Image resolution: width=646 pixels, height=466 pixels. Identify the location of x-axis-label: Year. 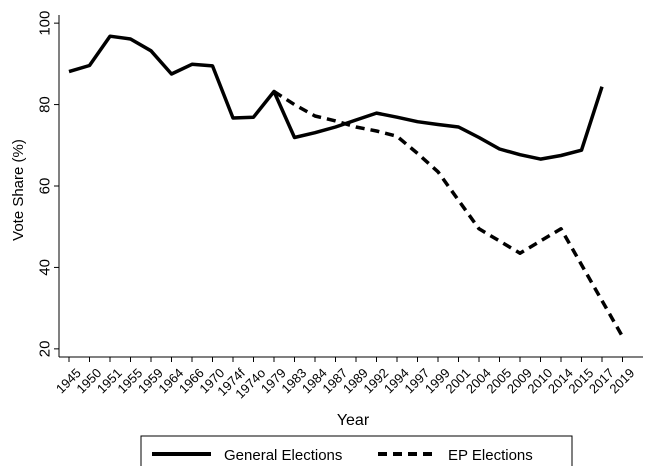
(353, 420).